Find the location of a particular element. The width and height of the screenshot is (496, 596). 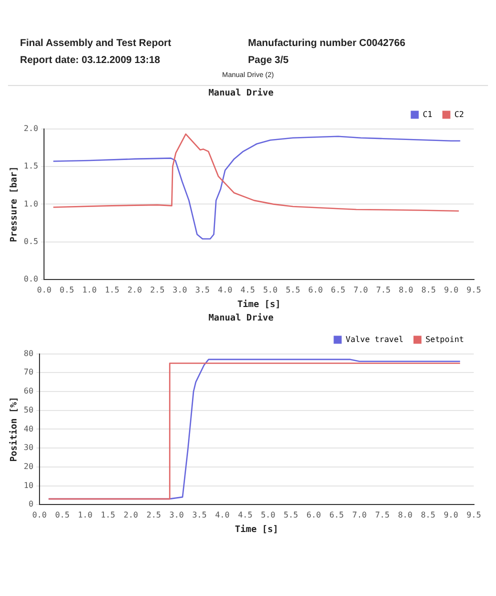

y-tick-label: 1.5 is located at coordinates (31, 166).